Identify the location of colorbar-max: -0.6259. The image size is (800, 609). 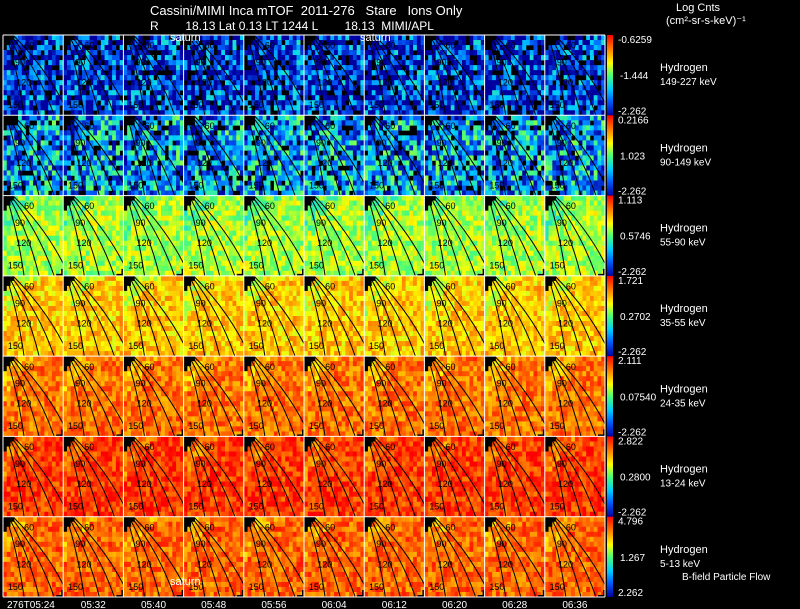
(635, 40).